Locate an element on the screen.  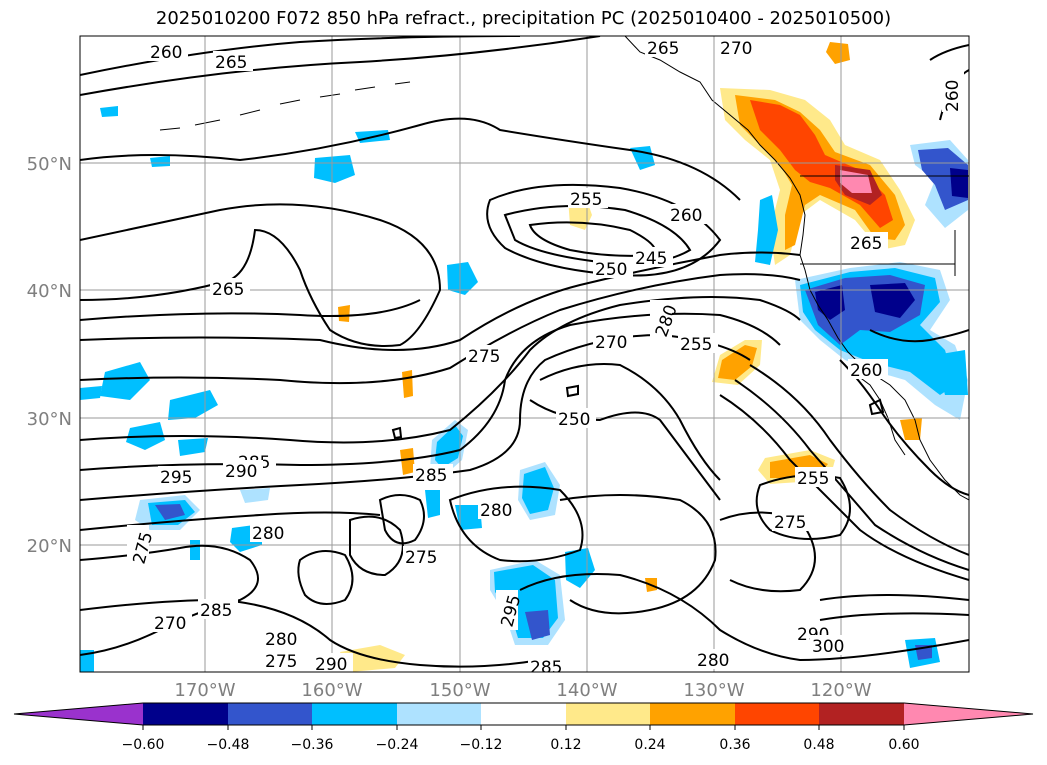
lon-label: 160°W is located at coordinates (331, 690).